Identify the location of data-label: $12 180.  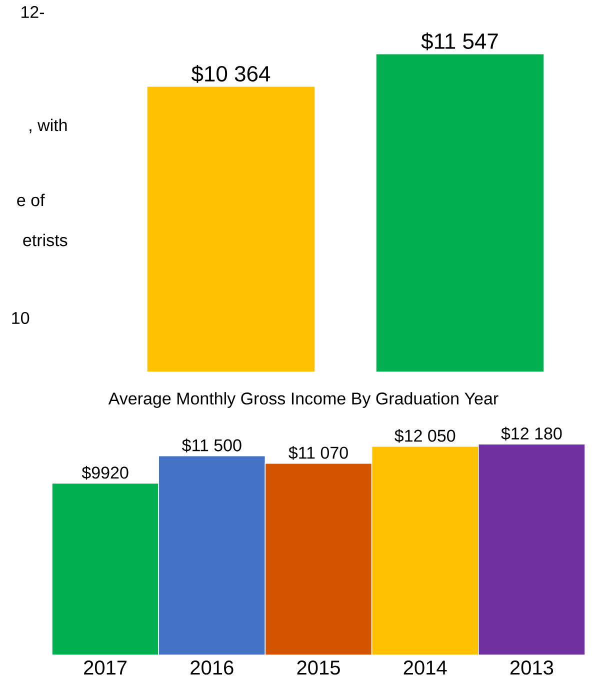
(531, 433).